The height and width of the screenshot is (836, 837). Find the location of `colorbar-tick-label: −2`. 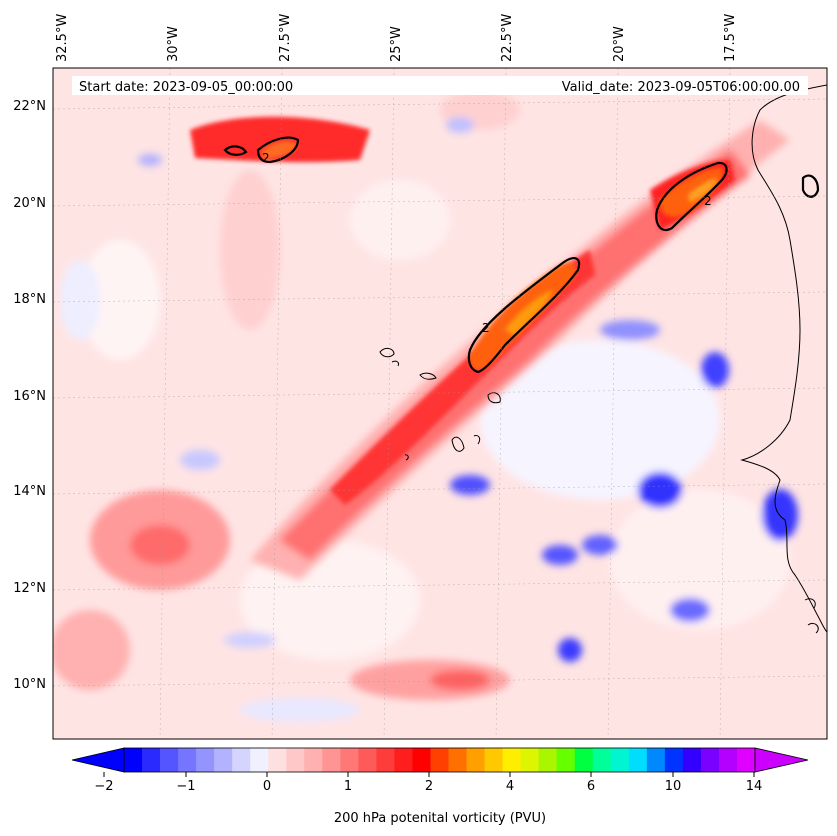

colorbar-tick-label: −2 is located at coordinates (103, 786).